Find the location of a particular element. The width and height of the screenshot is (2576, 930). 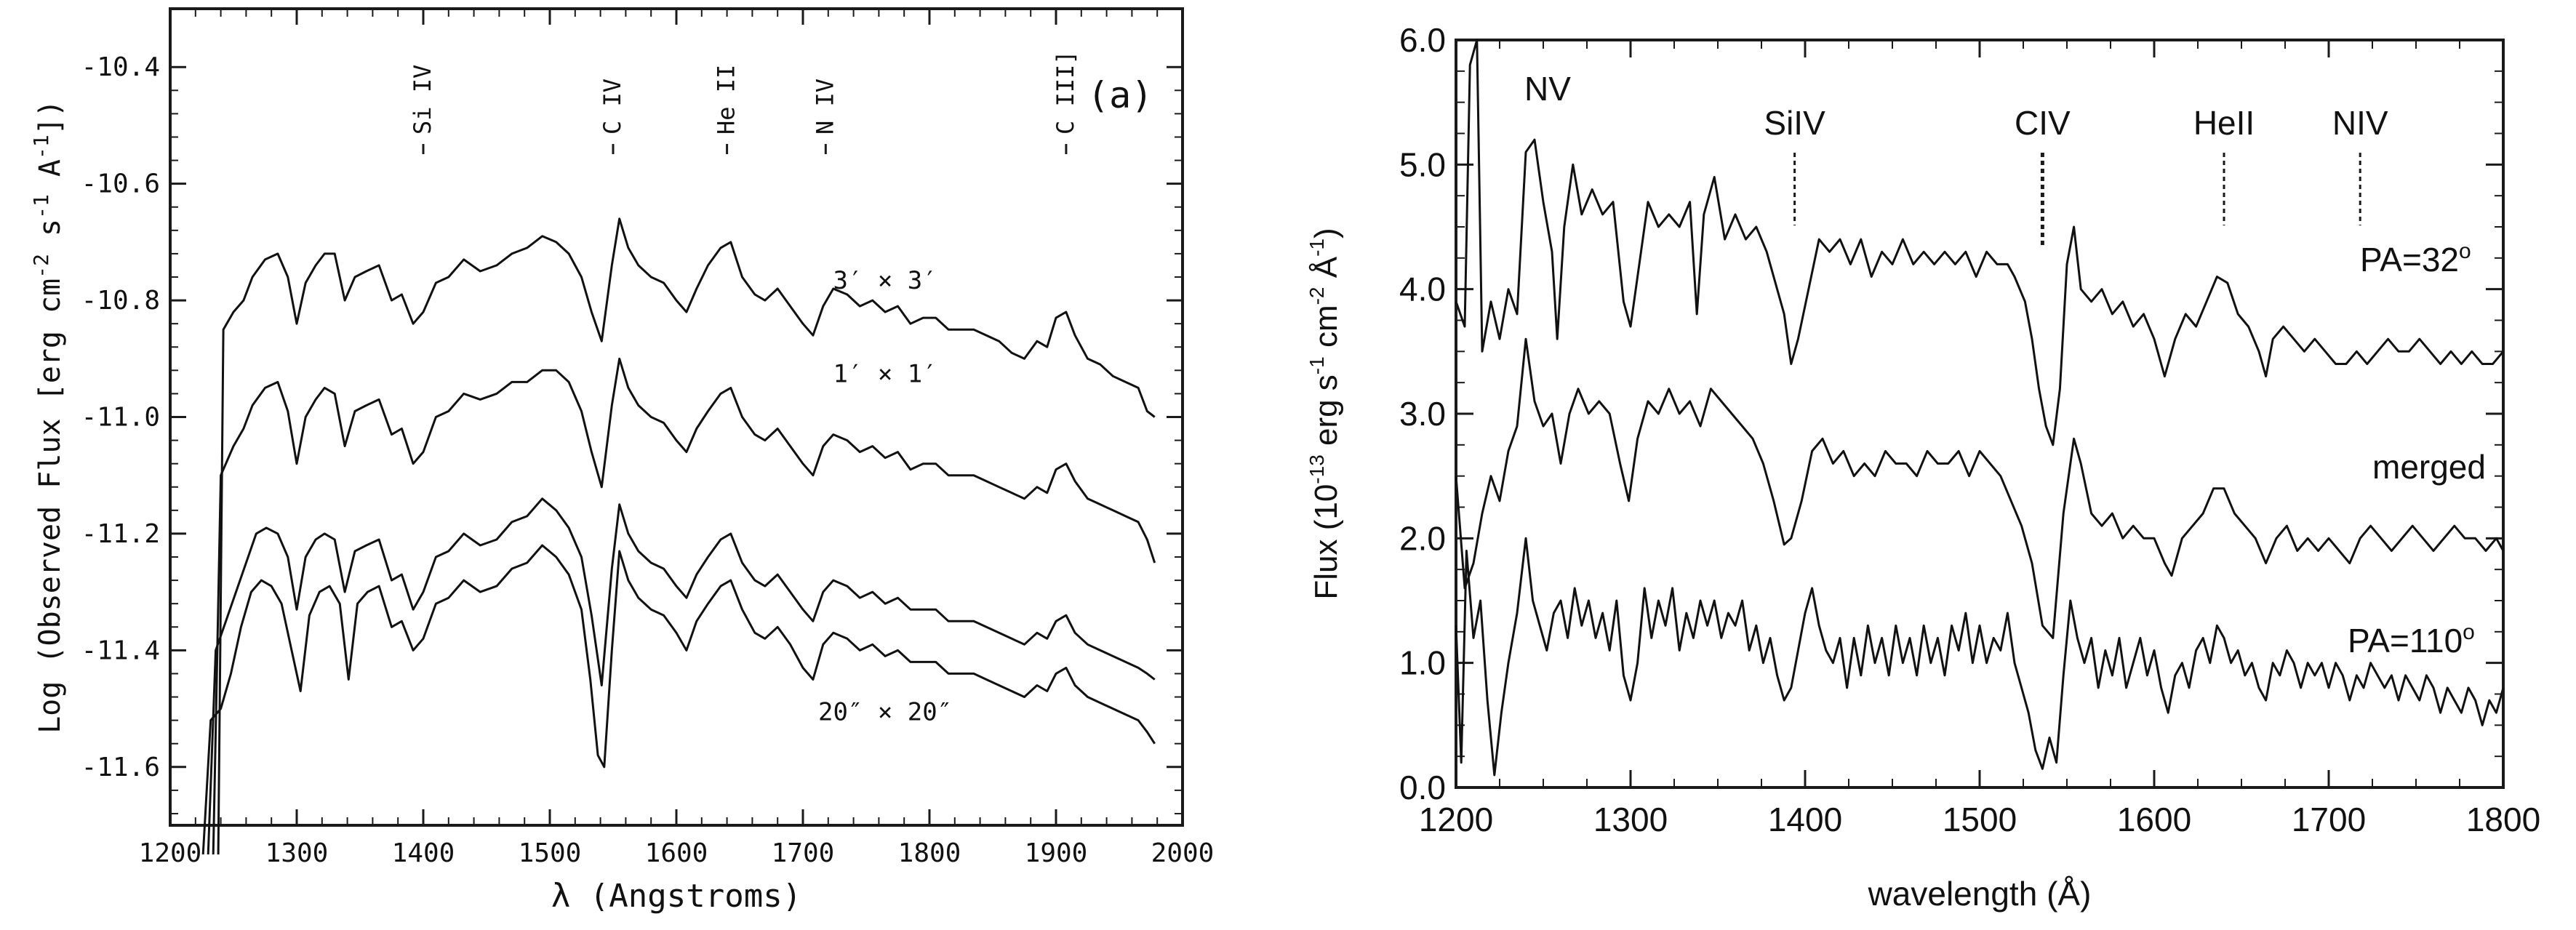

panel-a-y-tick-label: -10.4 is located at coordinates (120, 67).